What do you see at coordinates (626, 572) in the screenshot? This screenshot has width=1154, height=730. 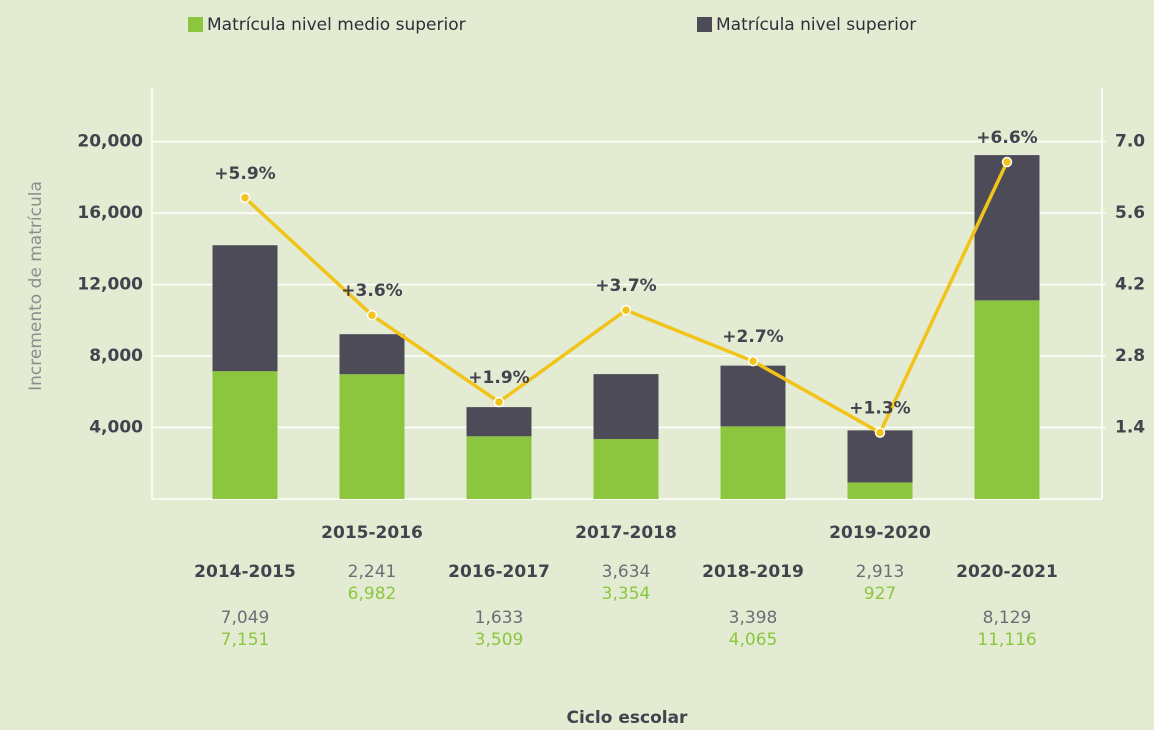 I see `data-label: 3,634` at bounding box center [626, 572].